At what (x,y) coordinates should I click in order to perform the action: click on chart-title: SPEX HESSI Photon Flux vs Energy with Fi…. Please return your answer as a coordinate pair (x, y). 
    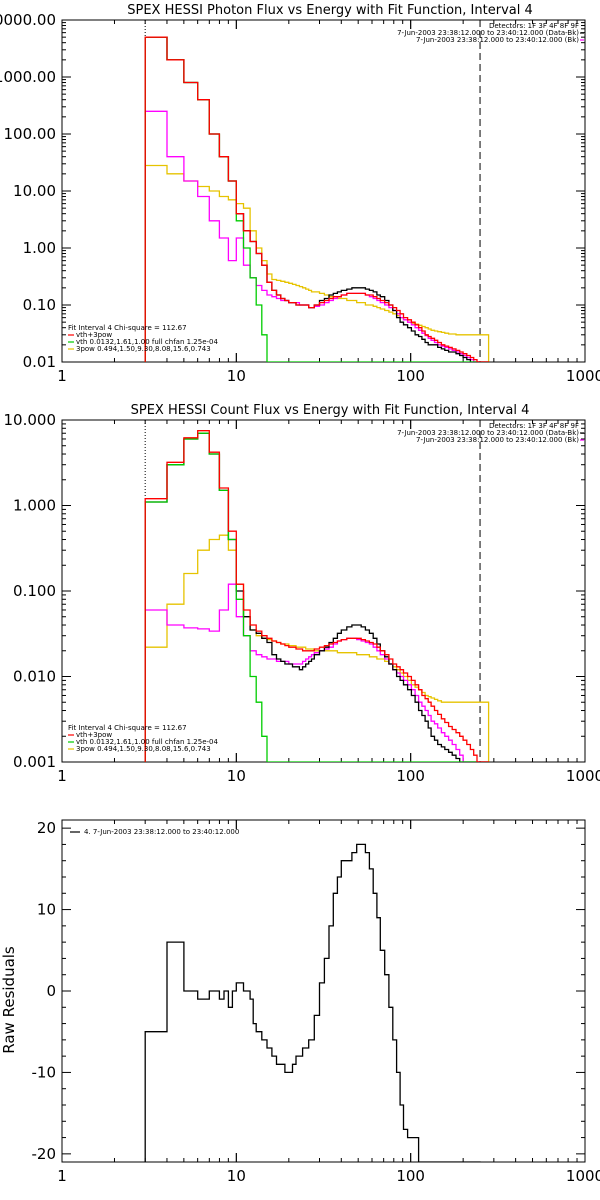
    Looking at the image, I should click on (330, 10).